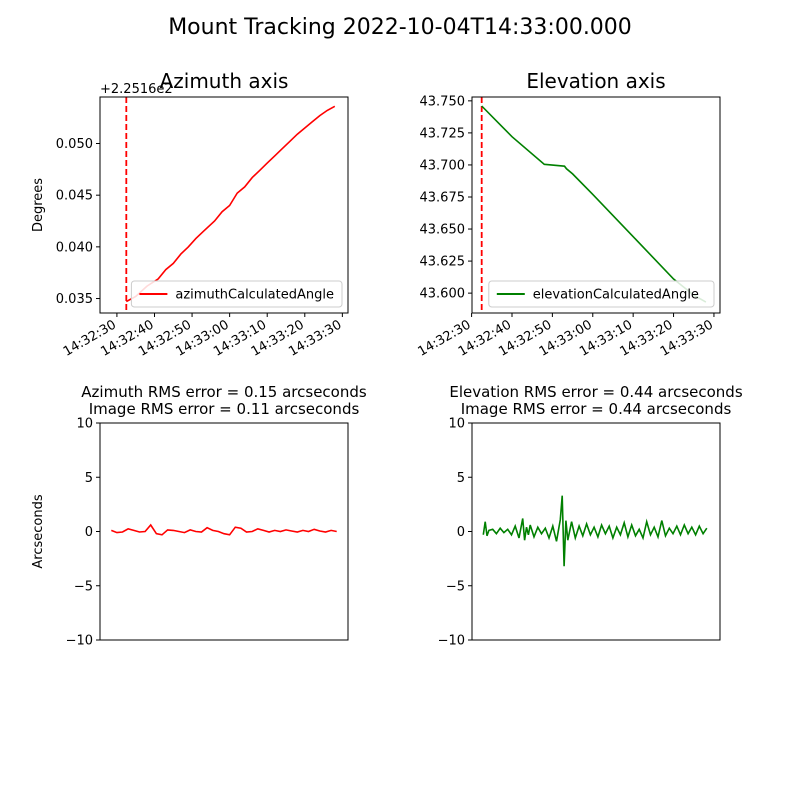 Image resolution: width=800 pixels, height=800 pixels. Describe the element at coordinates (443, 262) in the screenshot. I see `y-tick-label: 43.625` at that location.